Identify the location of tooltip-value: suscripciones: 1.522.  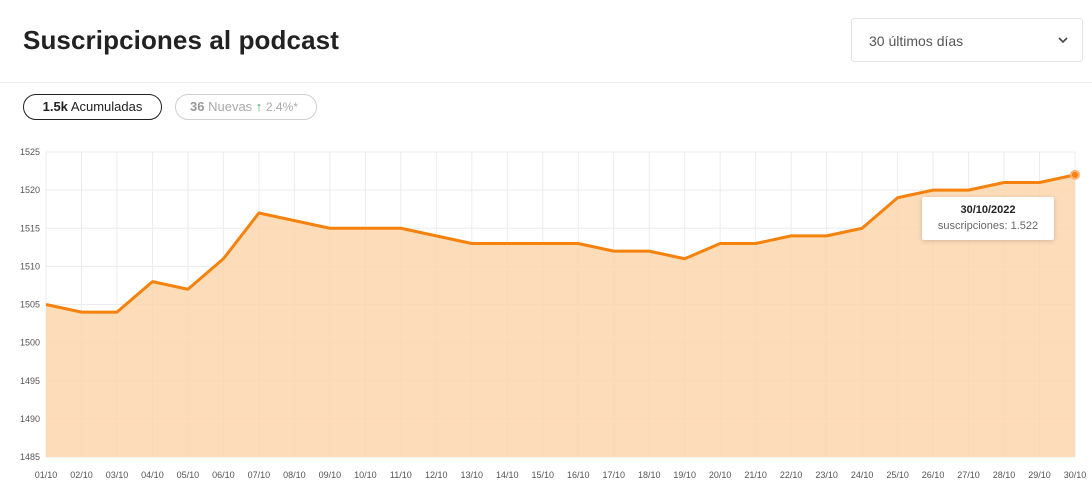
(988, 226).